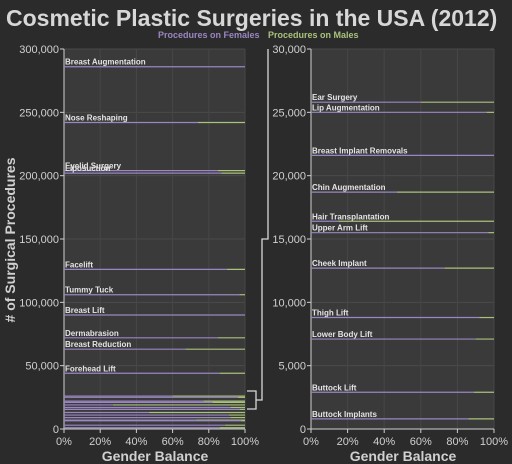  What do you see at coordinates (384, 442) in the screenshot?
I see `right-x-tick-label: 40%` at bounding box center [384, 442].